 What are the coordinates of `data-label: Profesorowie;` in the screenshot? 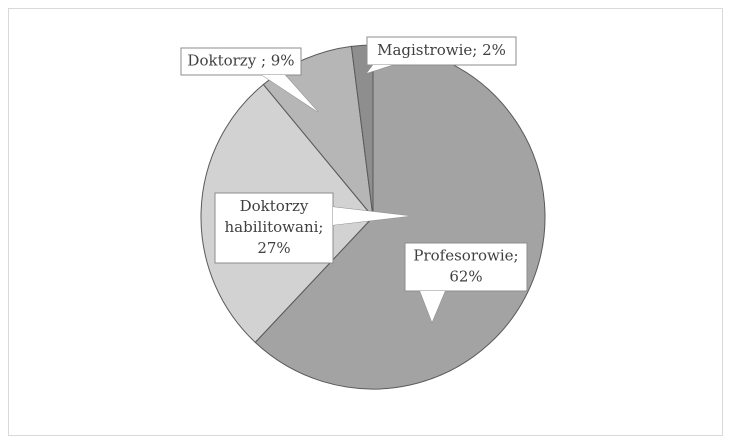 It's located at (465, 256).